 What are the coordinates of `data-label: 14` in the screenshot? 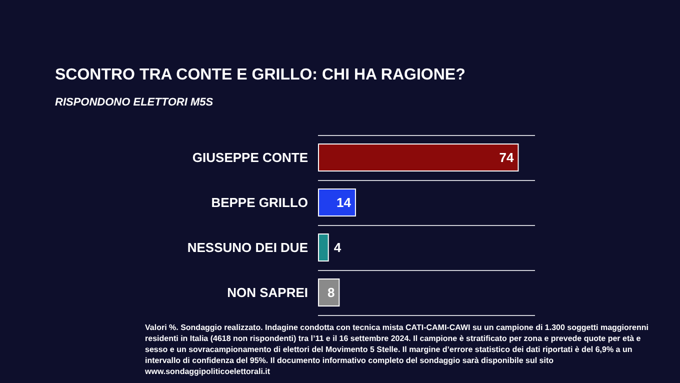 It's located at (344, 202).